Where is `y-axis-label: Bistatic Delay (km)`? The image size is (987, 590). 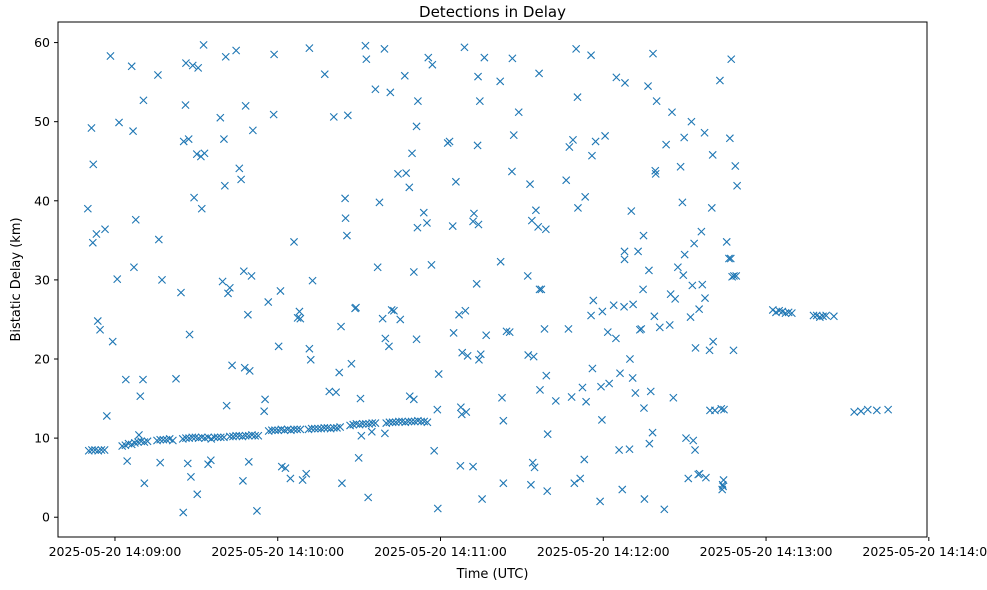 y-axis-label: Bistatic Delay (km) is located at coordinates (16, 279).